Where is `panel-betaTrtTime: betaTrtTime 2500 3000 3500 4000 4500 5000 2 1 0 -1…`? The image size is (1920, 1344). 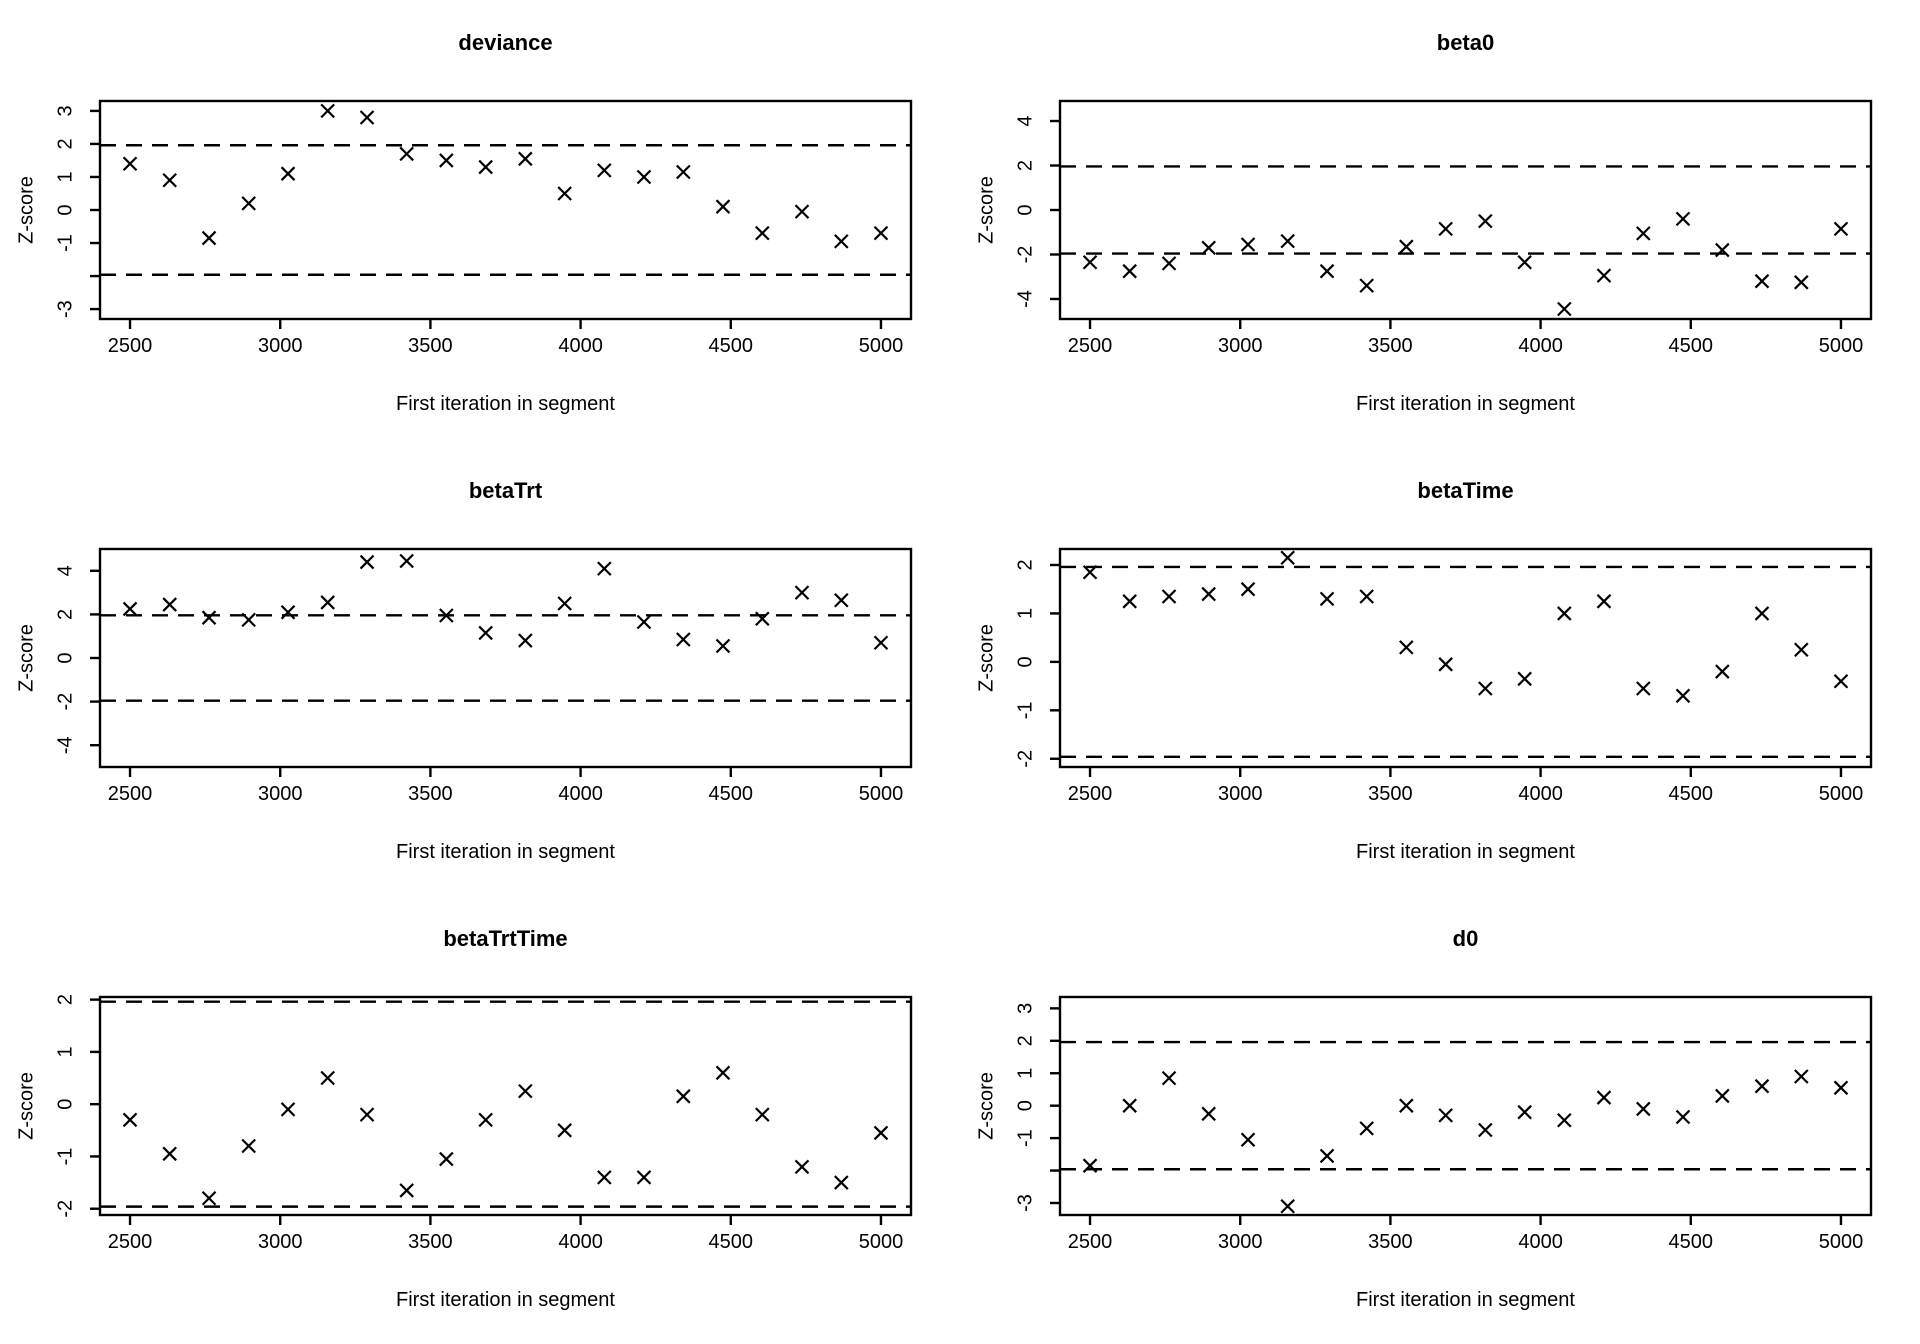 panel-betaTrtTime: betaTrtTime 2500 3000 3500 4000 4500 5000 2 1 0 -1… is located at coordinates (464, 1118).